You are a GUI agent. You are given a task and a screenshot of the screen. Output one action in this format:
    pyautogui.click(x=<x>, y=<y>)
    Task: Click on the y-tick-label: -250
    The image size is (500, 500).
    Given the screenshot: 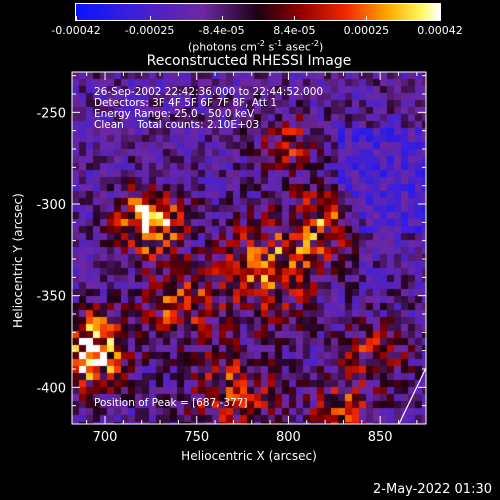 What is the action you would take?
    pyautogui.click(x=51, y=113)
    